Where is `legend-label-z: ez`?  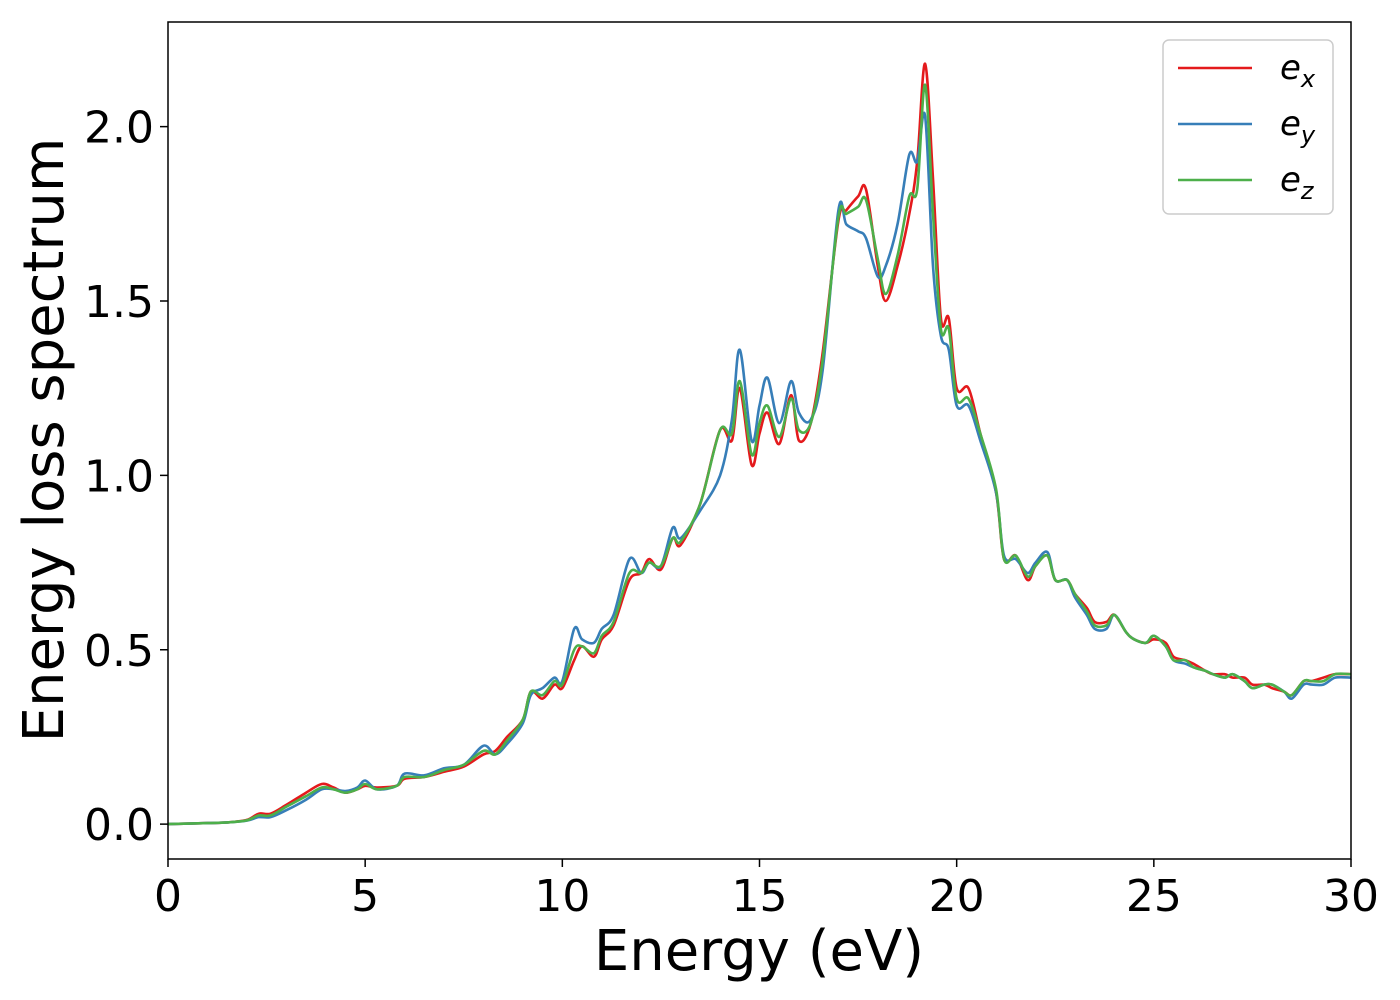
legend-label-z: ez is located at coordinates (1297, 182).